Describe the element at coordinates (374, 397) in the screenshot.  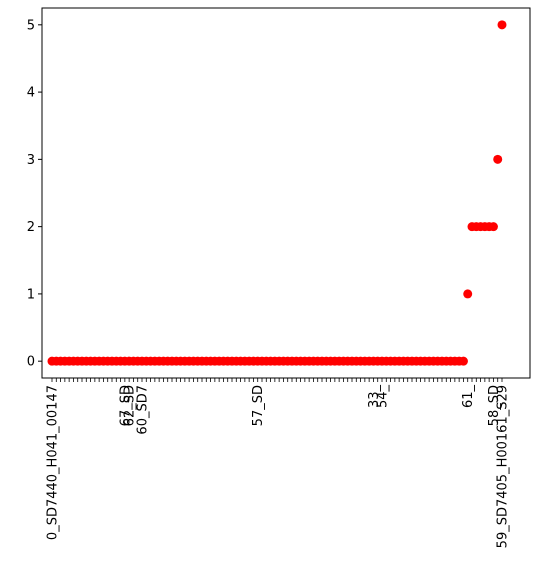
I see `x-tick-label: 33_` at that location.